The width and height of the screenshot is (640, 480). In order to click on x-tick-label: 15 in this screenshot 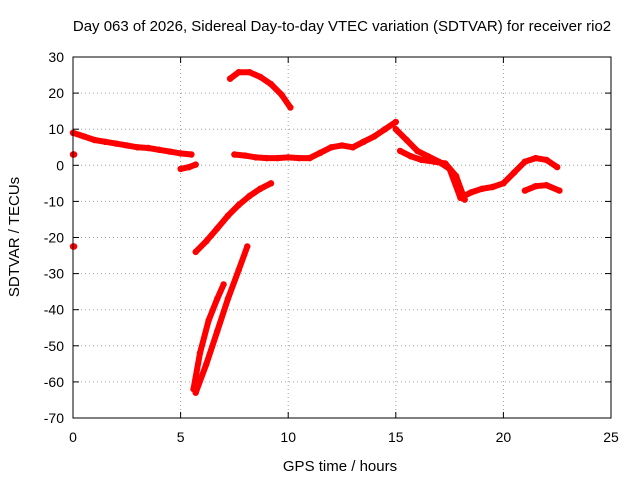, I will do `click(396, 437)`.